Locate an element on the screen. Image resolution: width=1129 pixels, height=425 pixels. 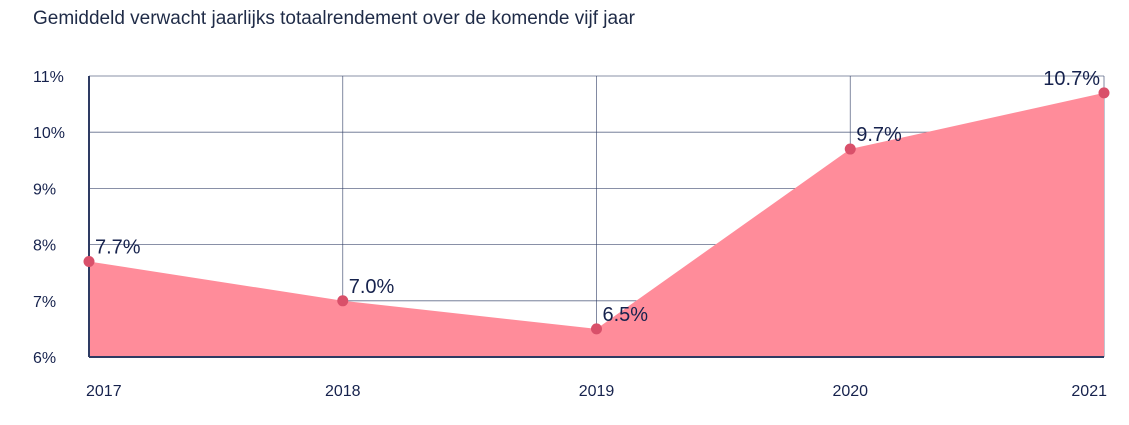
data-label: 7.0% is located at coordinates (372, 287).